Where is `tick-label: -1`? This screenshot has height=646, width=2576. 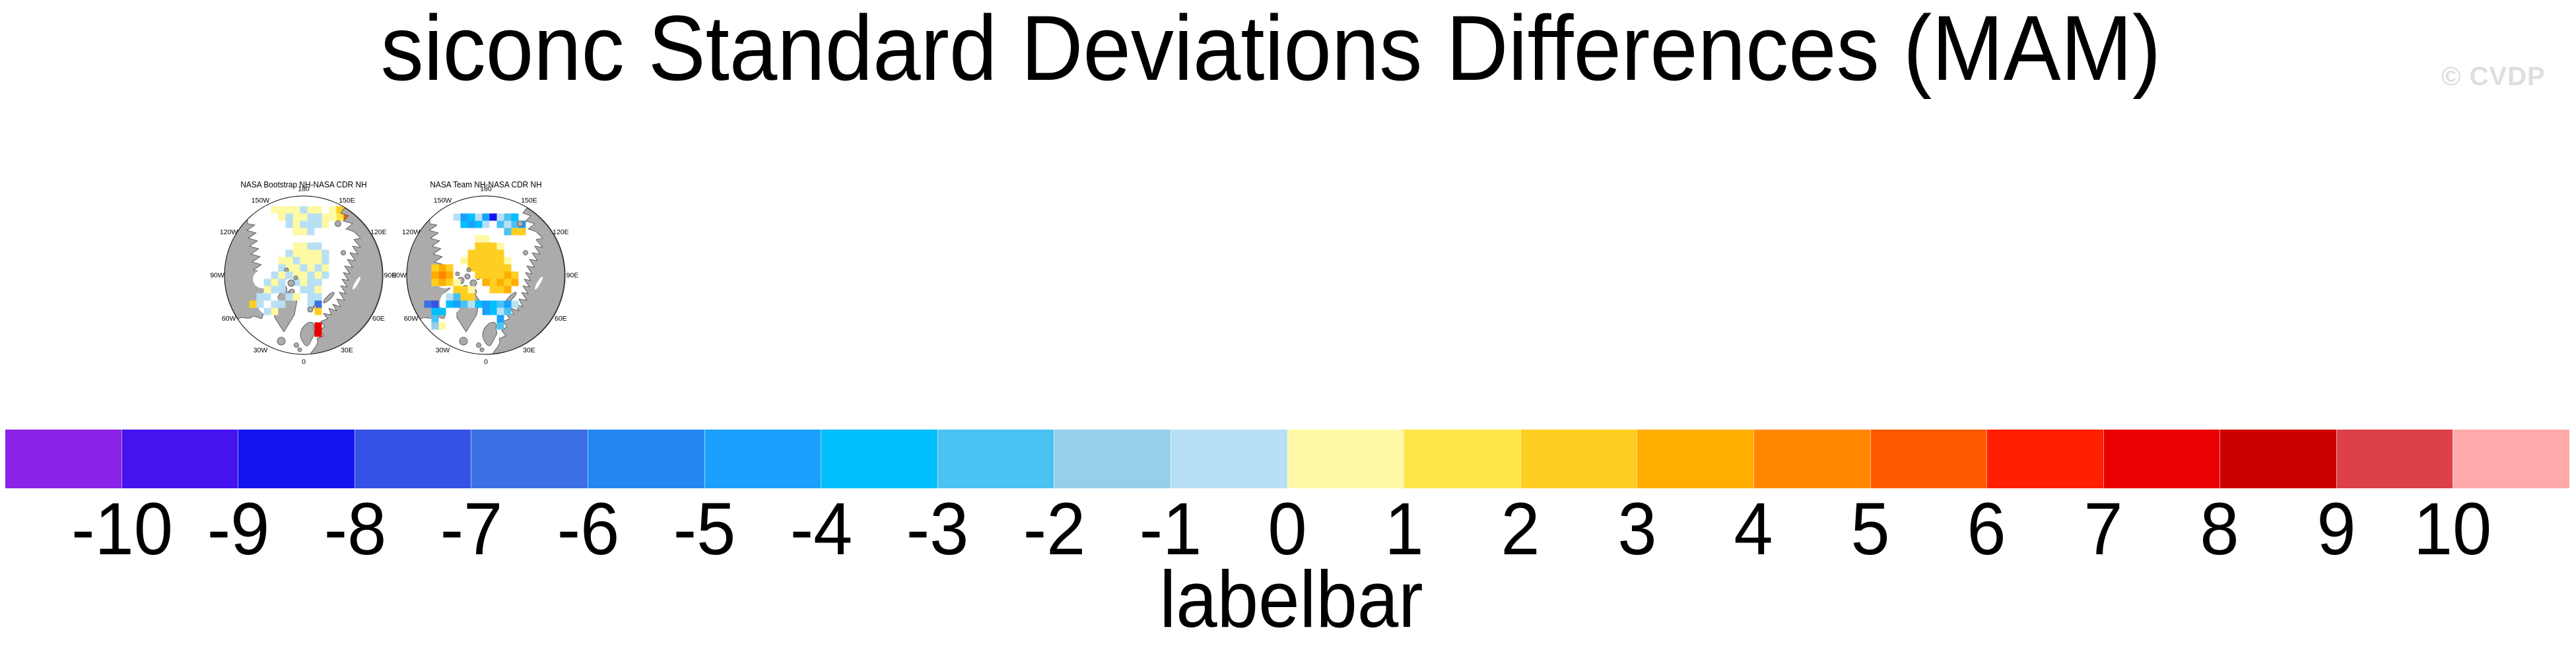 tick-label: -1 is located at coordinates (1170, 529).